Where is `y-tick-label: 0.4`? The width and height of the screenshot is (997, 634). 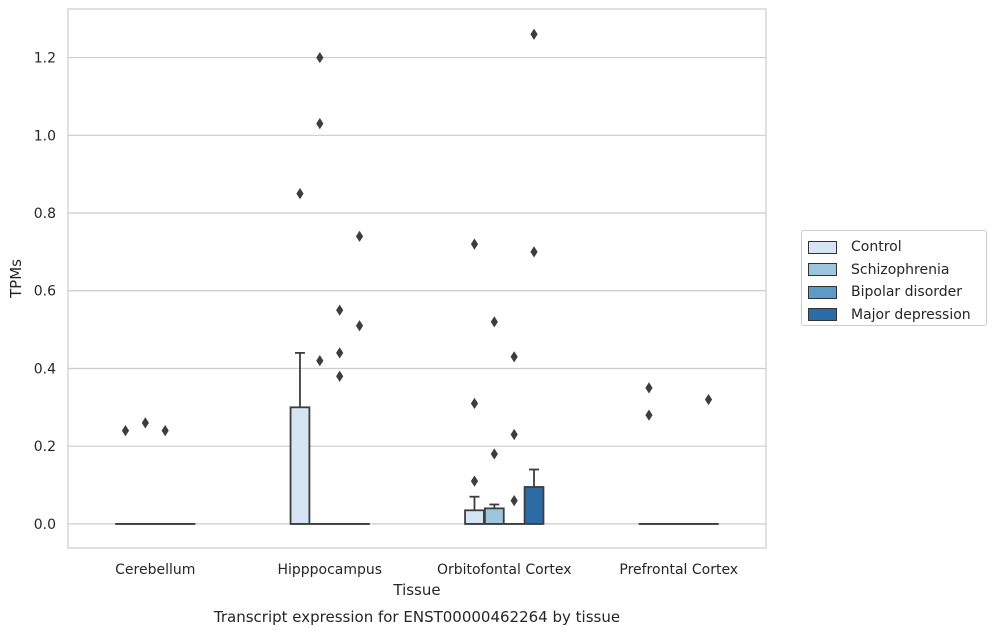
y-tick-label: 0.4 is located at coordinates (45, 369).